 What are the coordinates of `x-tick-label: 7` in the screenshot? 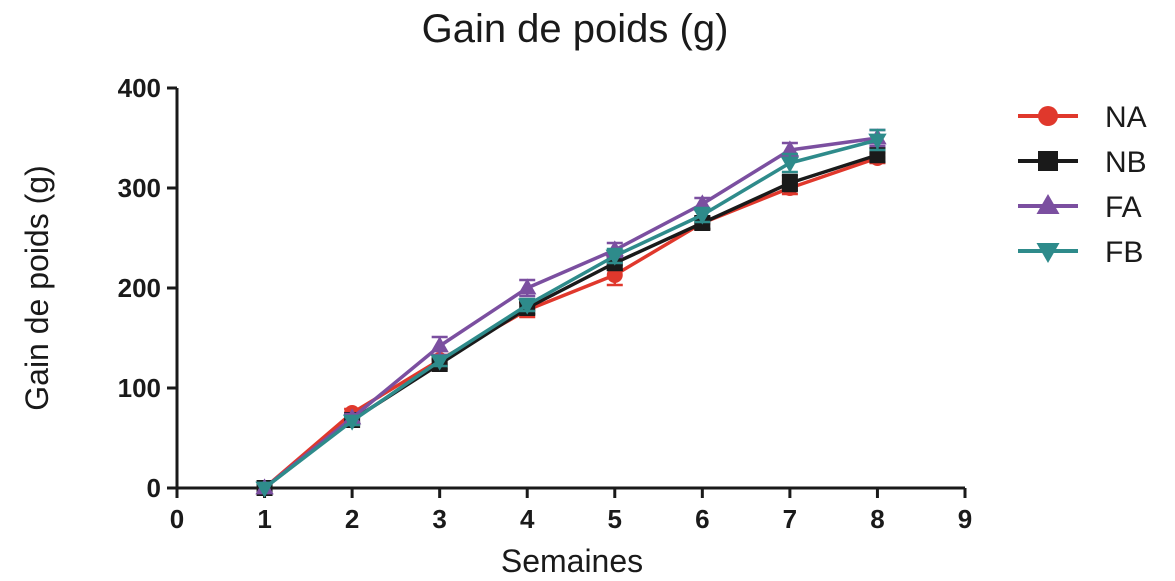 It's located at (790, 519).